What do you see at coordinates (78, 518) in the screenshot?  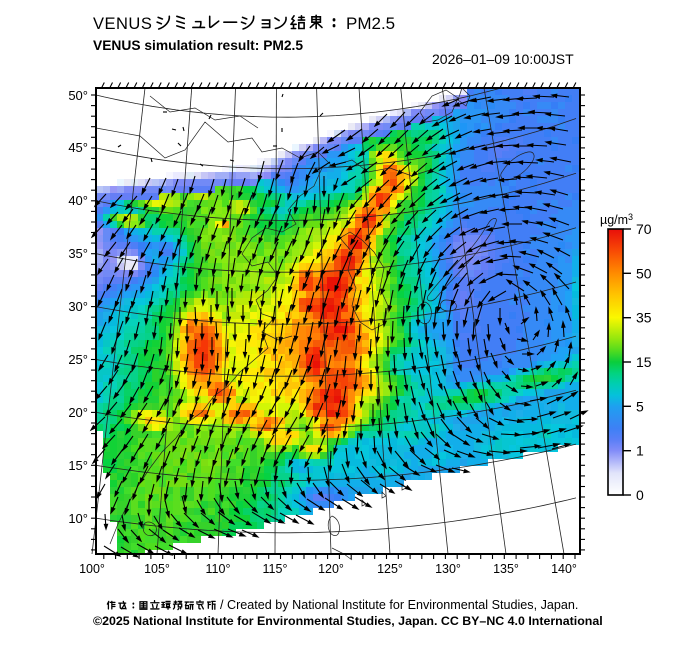 I see `svg-text: 10°` at bounding box center [78, 518].